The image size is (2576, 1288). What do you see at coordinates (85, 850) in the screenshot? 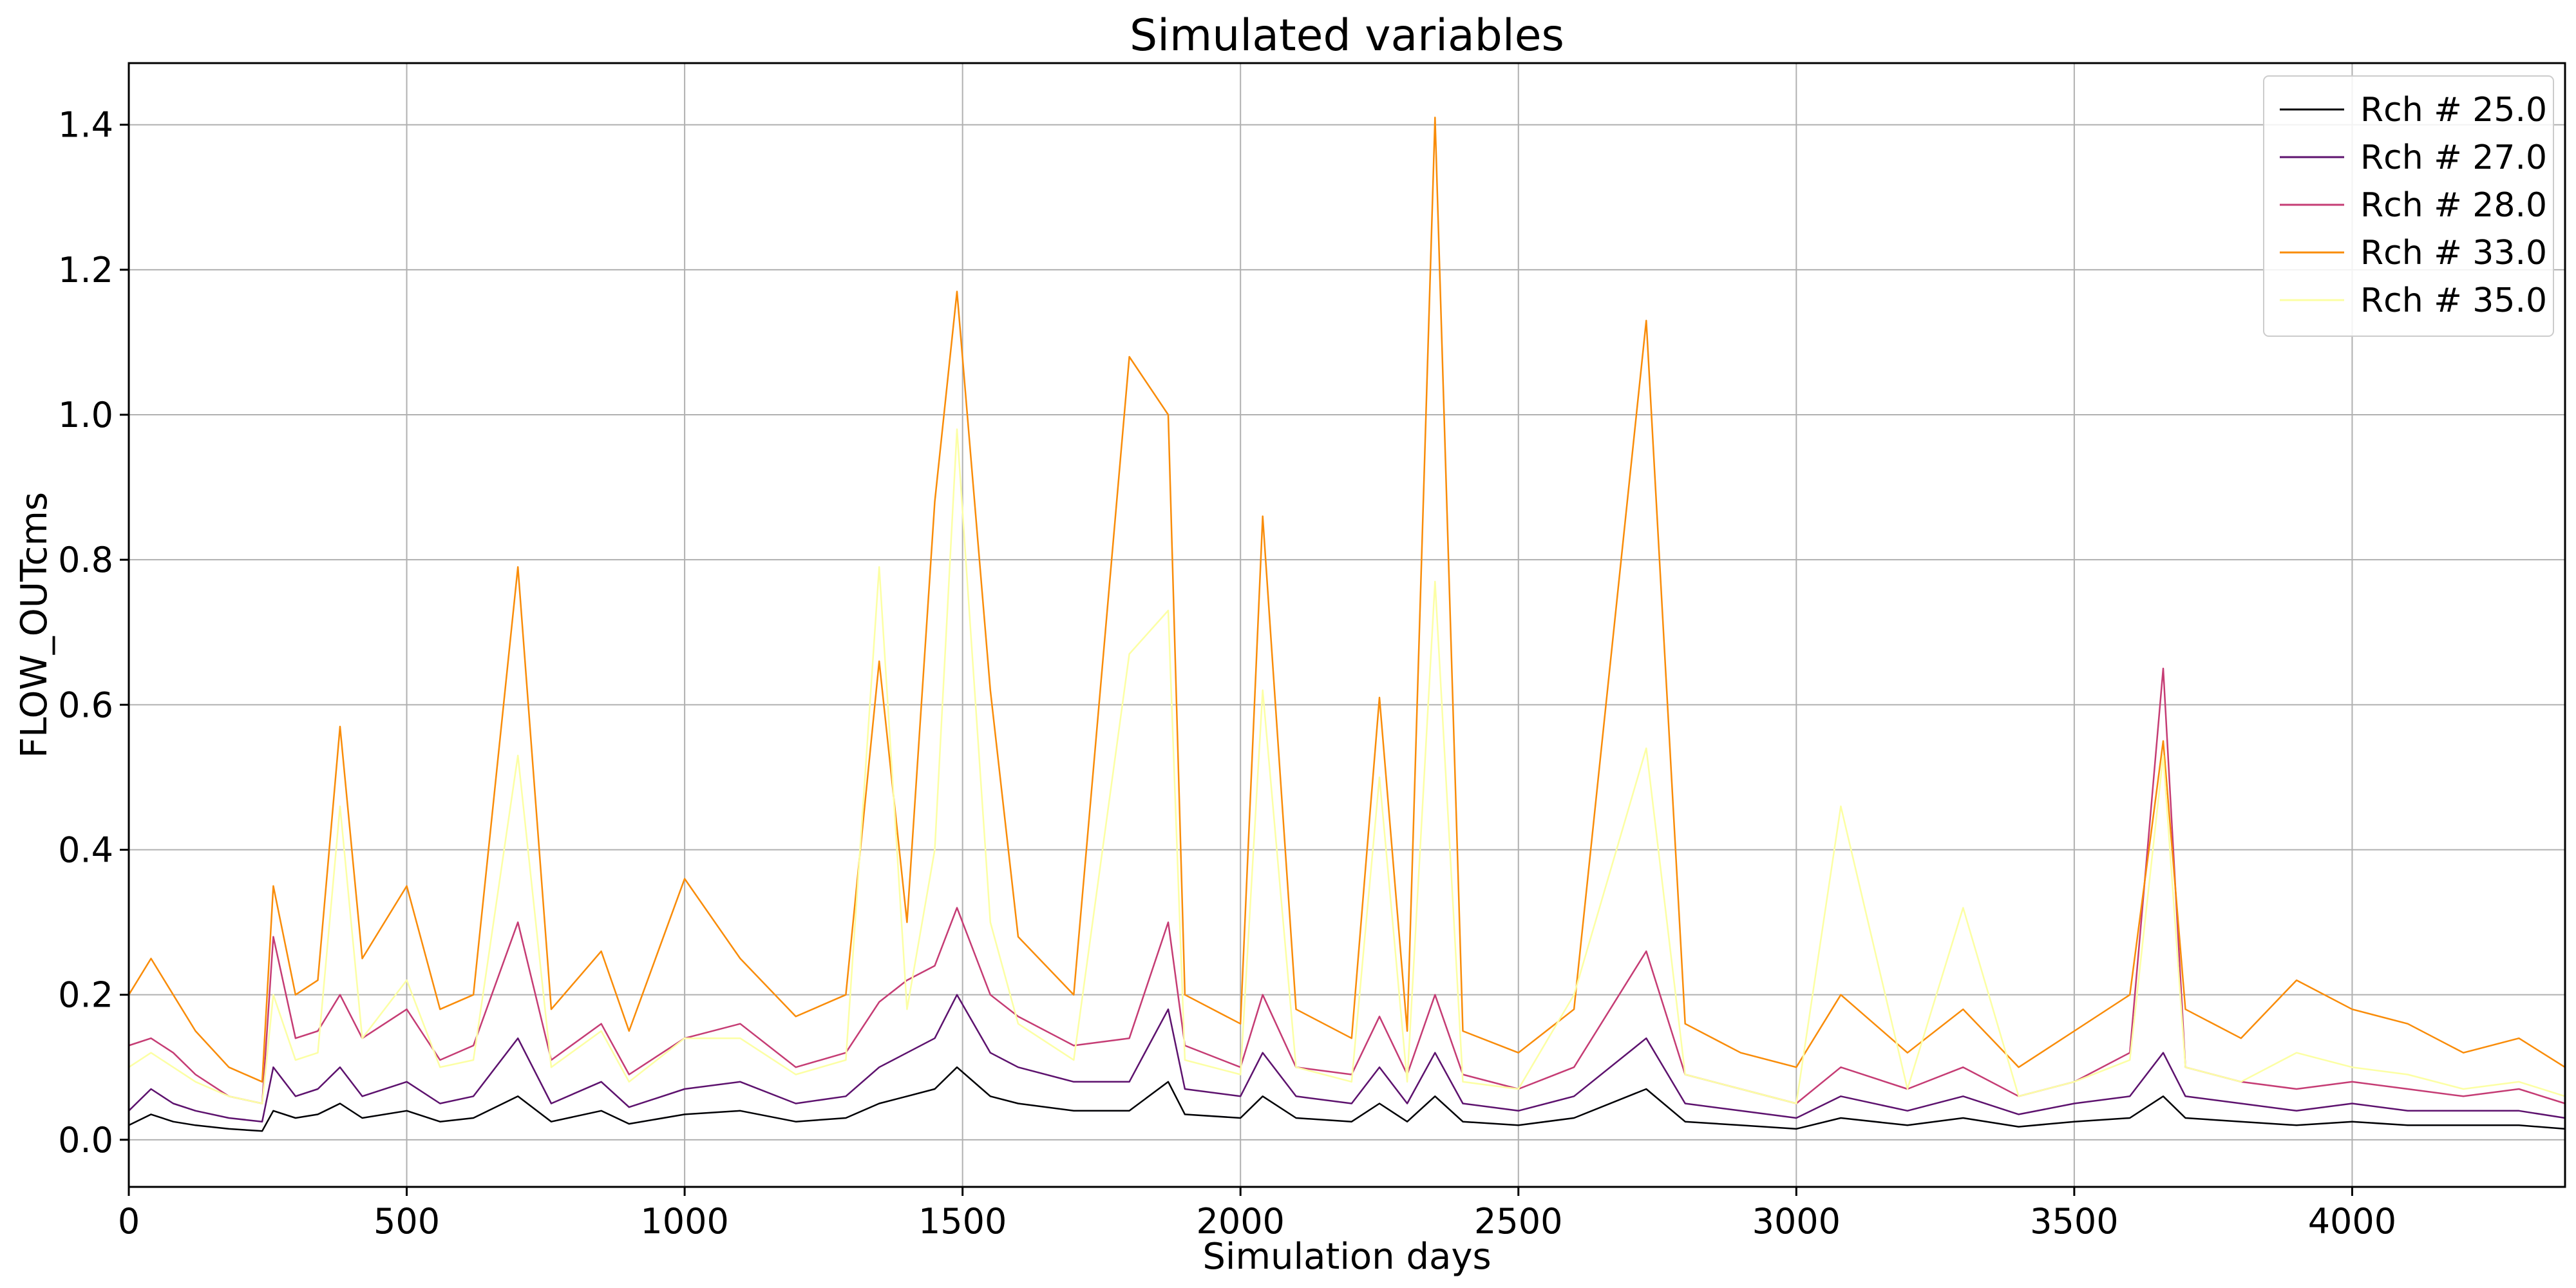
I see `y-tick-label: 0.4` at bounding box center [85, 850].